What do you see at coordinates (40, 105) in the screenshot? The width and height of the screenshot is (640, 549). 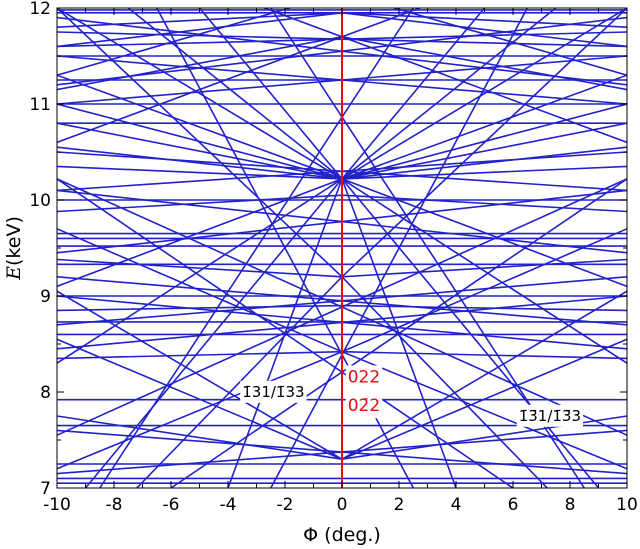 I see `y-tick-label-4: 11` at bounding box center [40, 105].